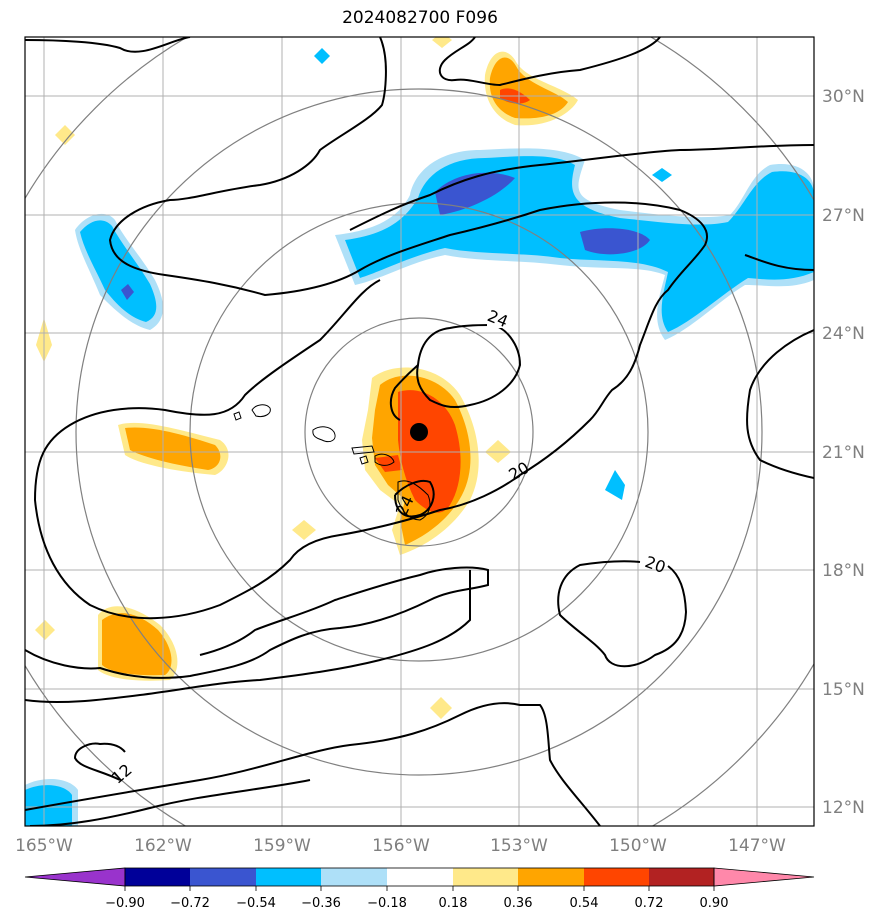 This screenshot has width=885, height=924. I want to click on storm-center-marker, so click(419, 432).